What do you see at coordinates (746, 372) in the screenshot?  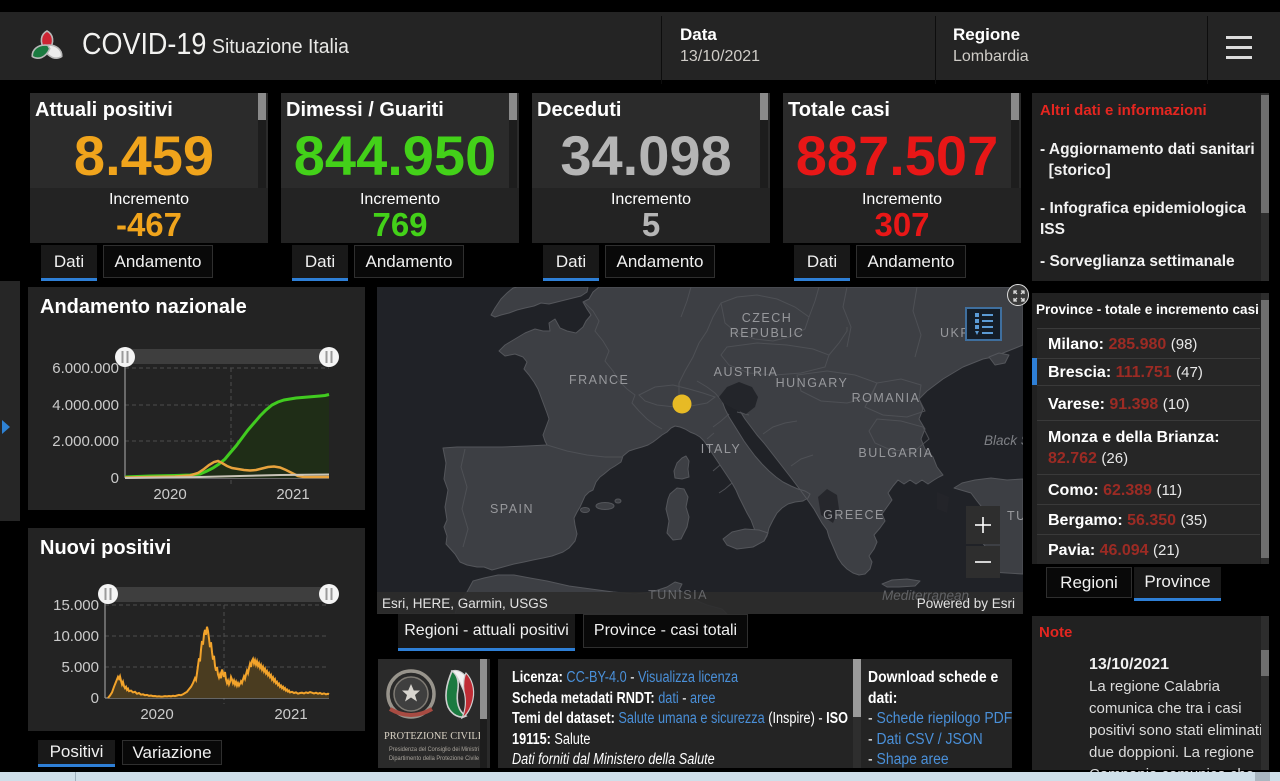 I see `svg-text: AUSTRIA` at bounding box center [746, 372].